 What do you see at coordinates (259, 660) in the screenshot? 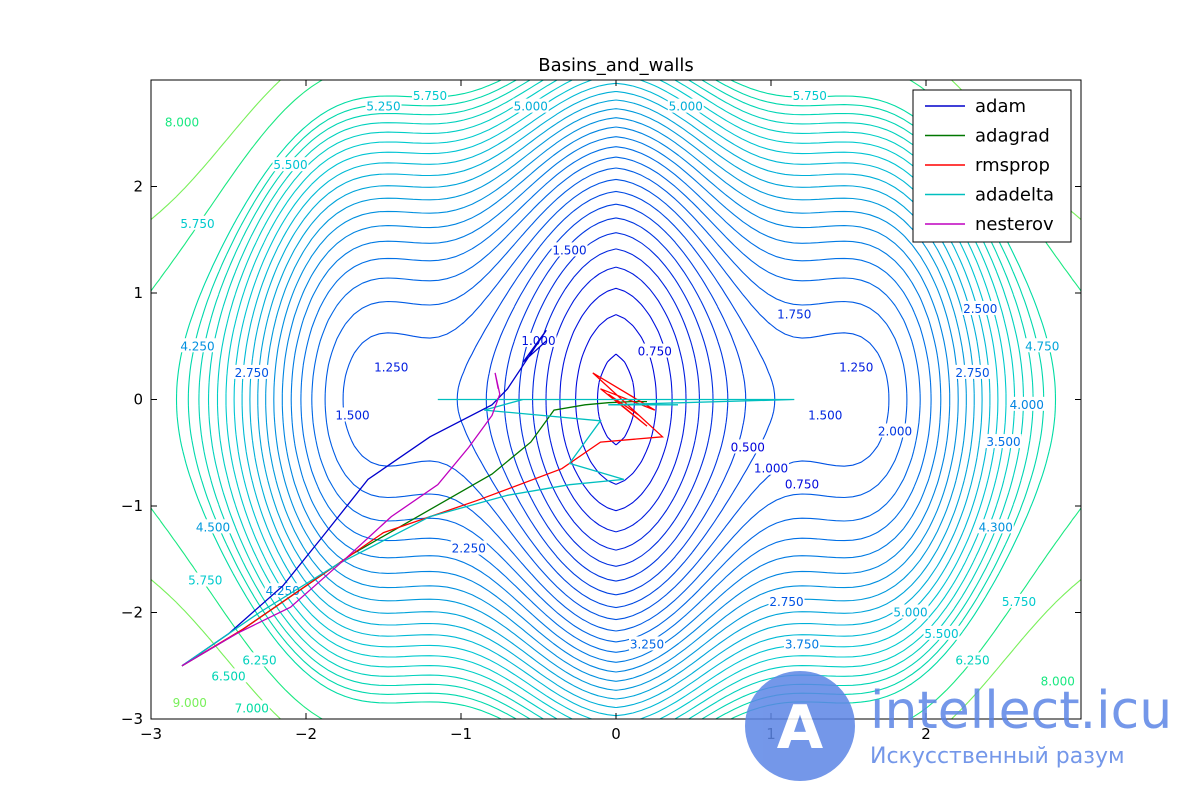
I see `contour-label: 6.250` at bounding box center [259, 660].